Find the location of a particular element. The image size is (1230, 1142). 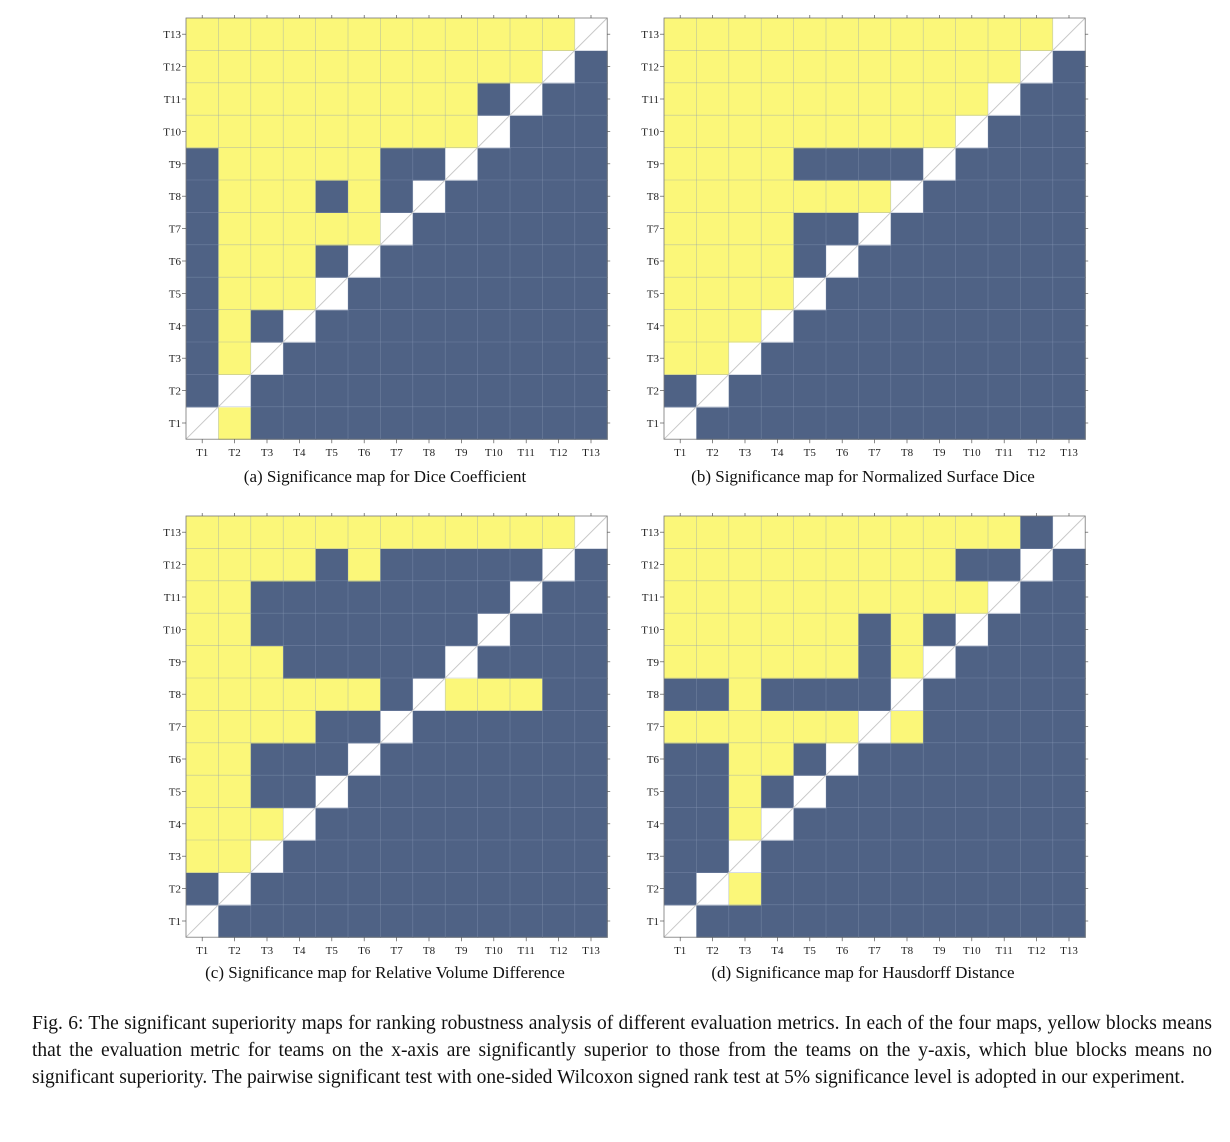

heatmap-cells is located at coordinates (875, 727).